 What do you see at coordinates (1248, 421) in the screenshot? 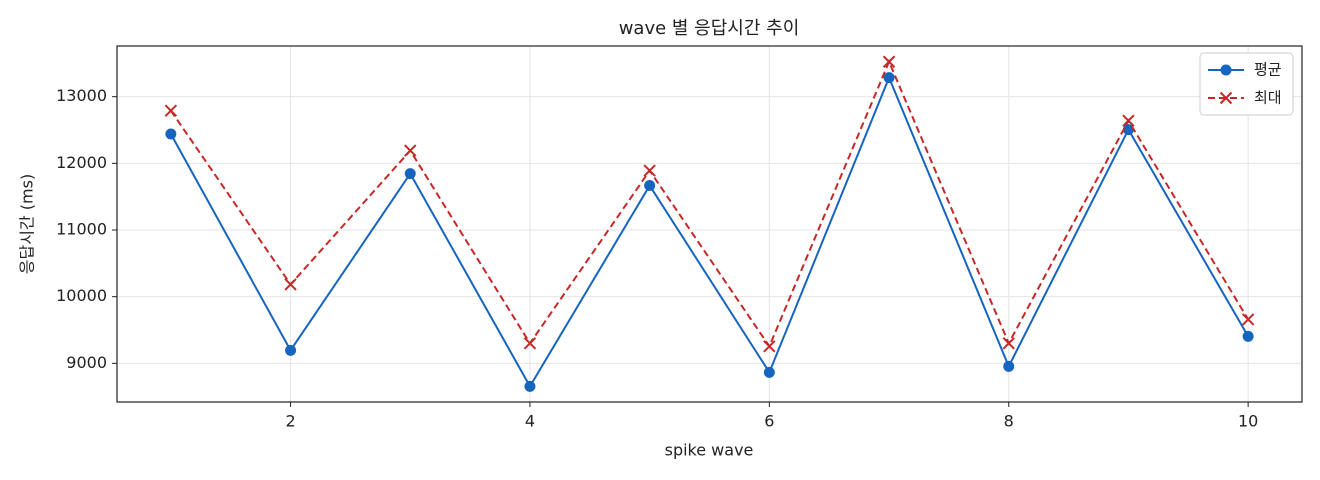
I see `x-tick-label: 10` at bounding box center [1248, 421].